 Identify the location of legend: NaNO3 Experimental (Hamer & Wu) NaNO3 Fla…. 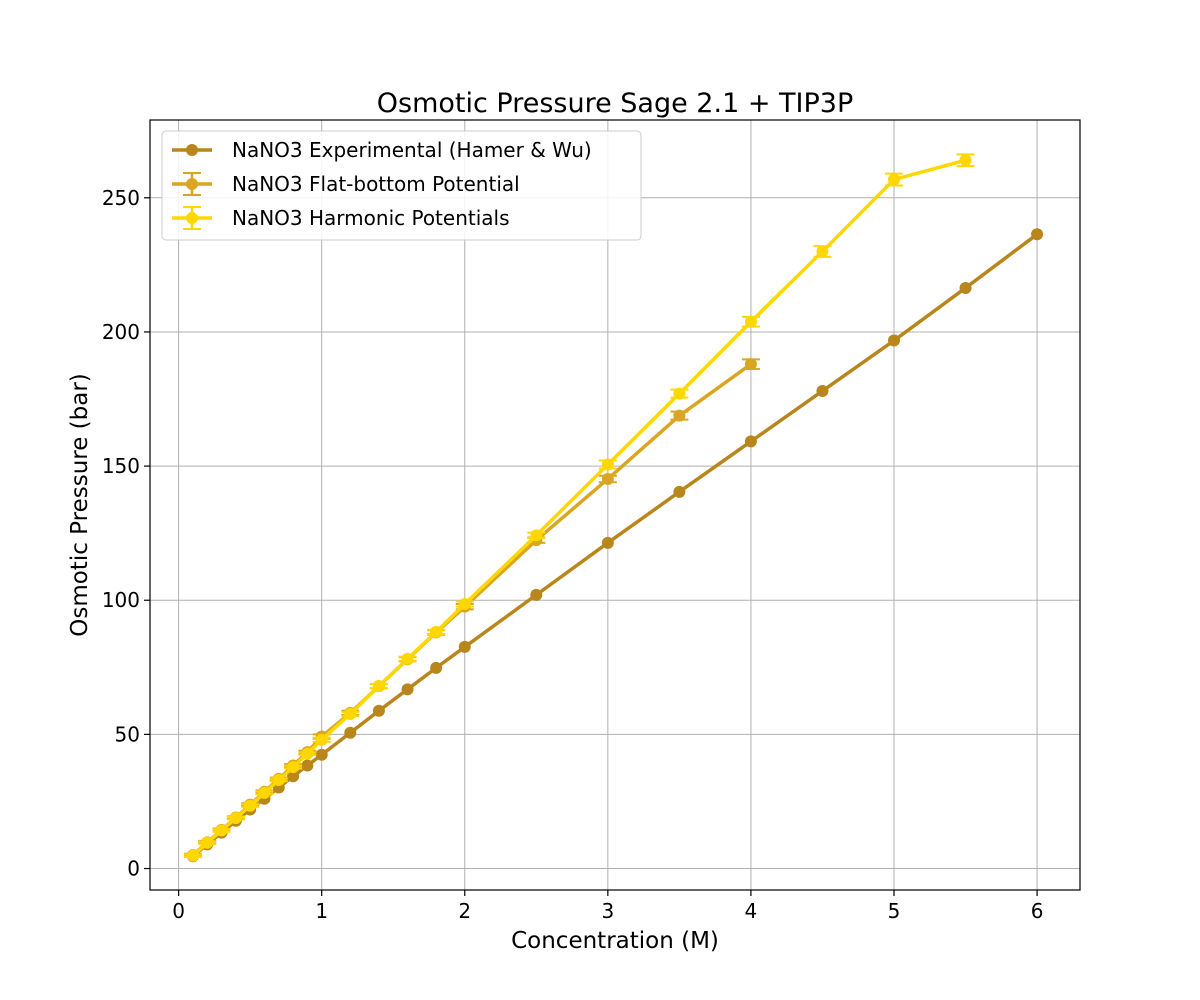
(401, 185).